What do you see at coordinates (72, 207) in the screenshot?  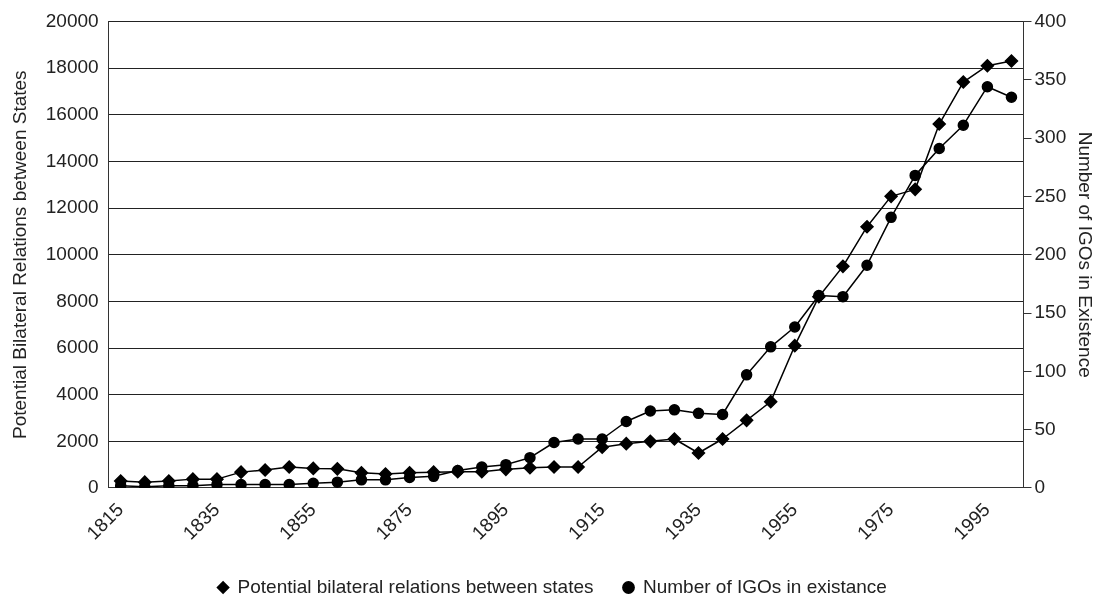 I see `y-tick-label: 12000` at bounding box center [72, 207].